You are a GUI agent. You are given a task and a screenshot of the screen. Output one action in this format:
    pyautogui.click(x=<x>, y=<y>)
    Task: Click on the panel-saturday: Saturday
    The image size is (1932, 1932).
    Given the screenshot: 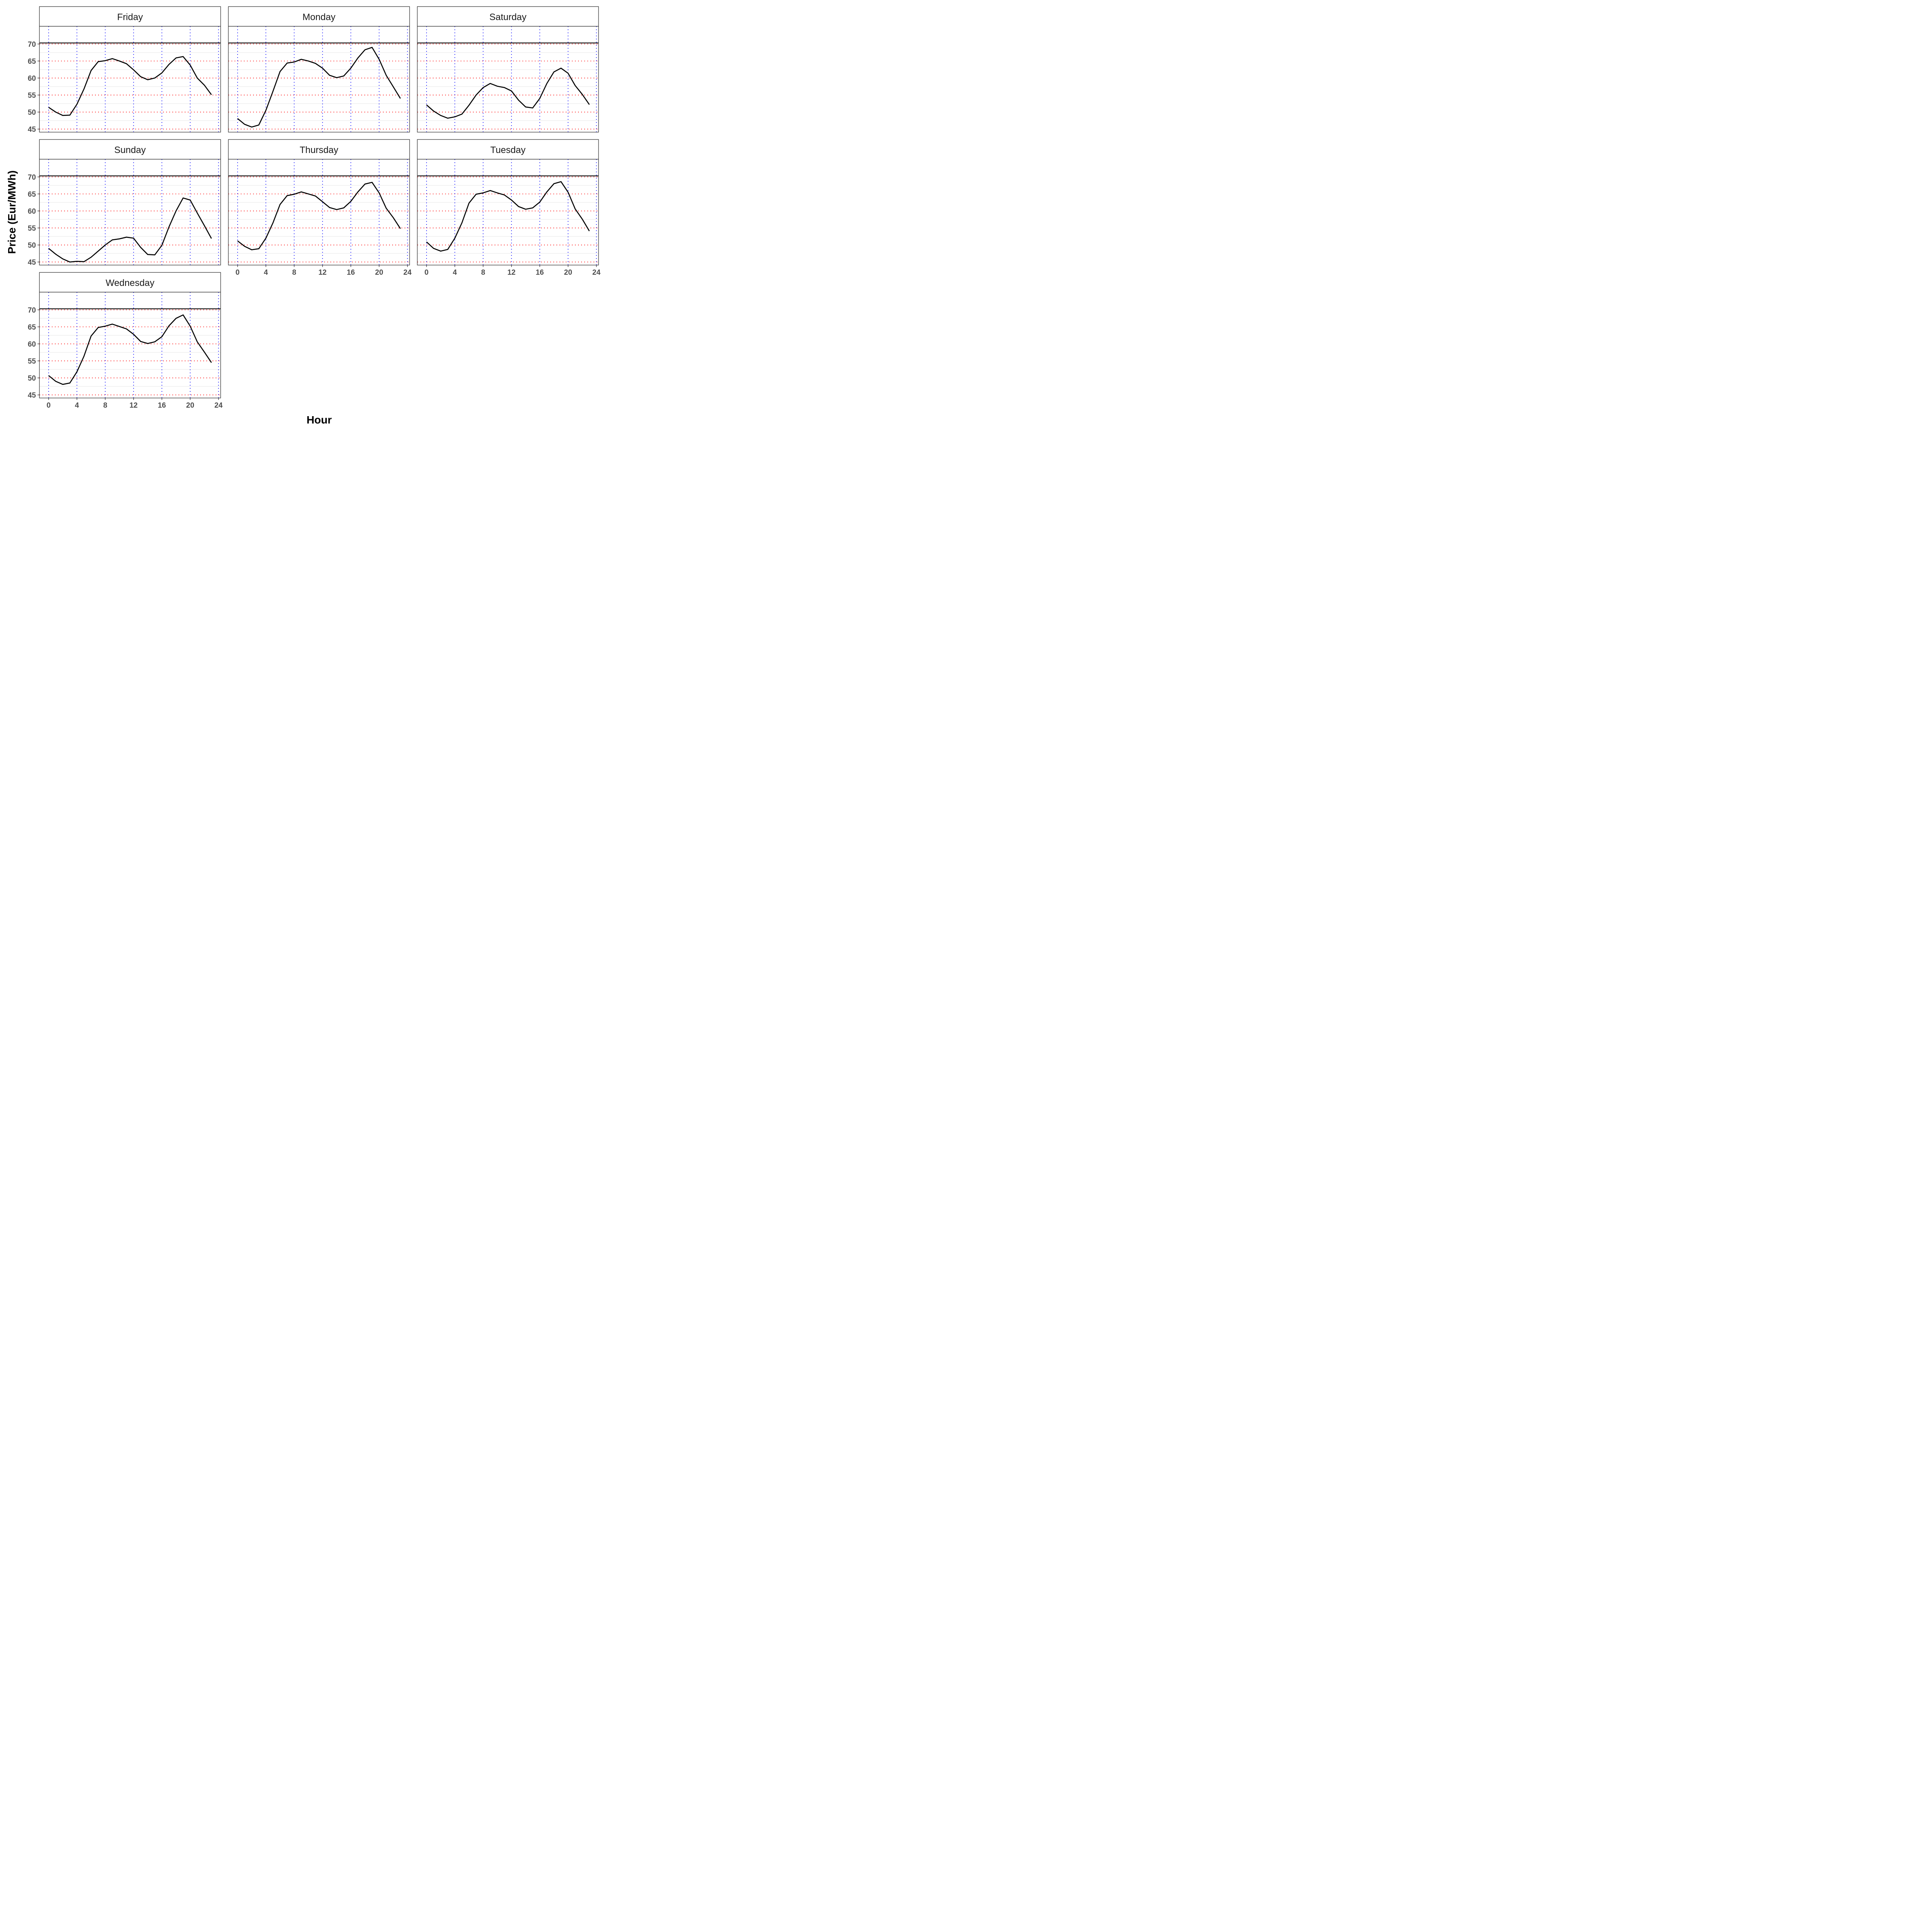 What is the action you would take?
    pyautogui.click(x=508, y=70)
    